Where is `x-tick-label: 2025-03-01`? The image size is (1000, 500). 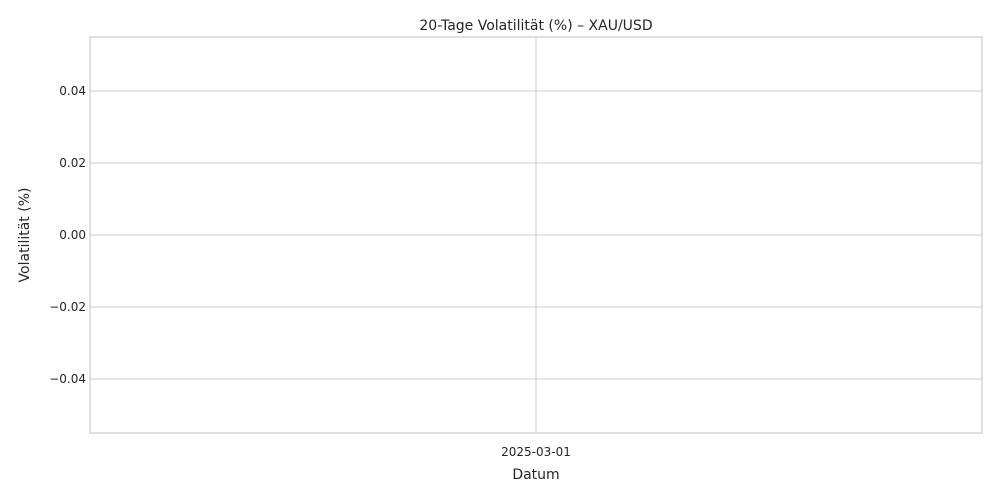 x-tick-label: 2025-03-01 is located at coordinates (536, 452).